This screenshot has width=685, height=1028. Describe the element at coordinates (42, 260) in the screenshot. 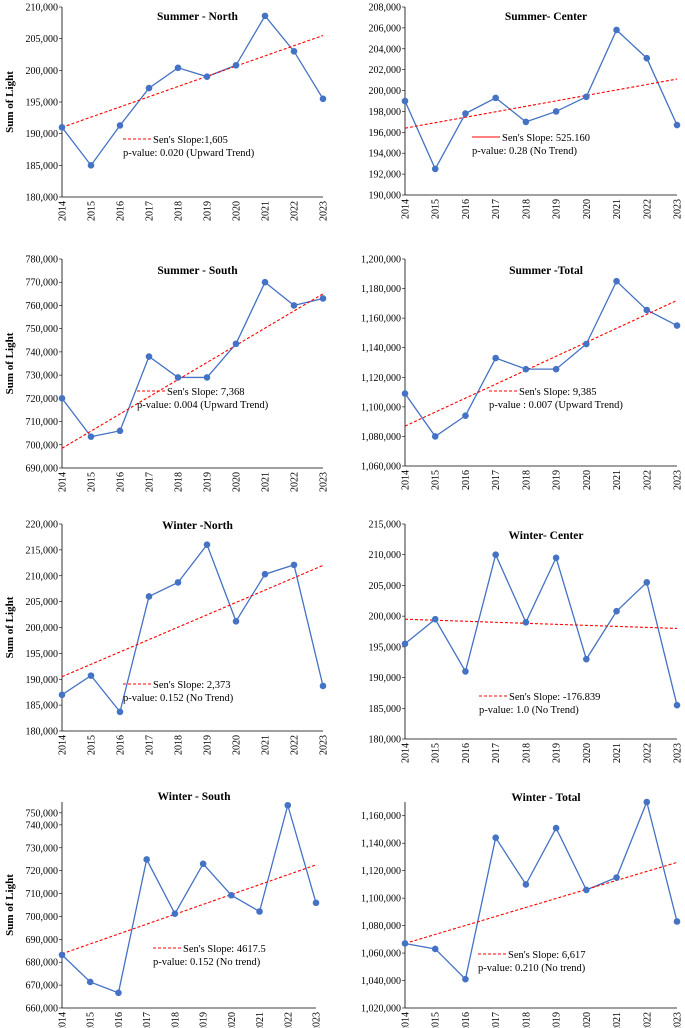

I see `y-tick-label: 780,000` at that location.